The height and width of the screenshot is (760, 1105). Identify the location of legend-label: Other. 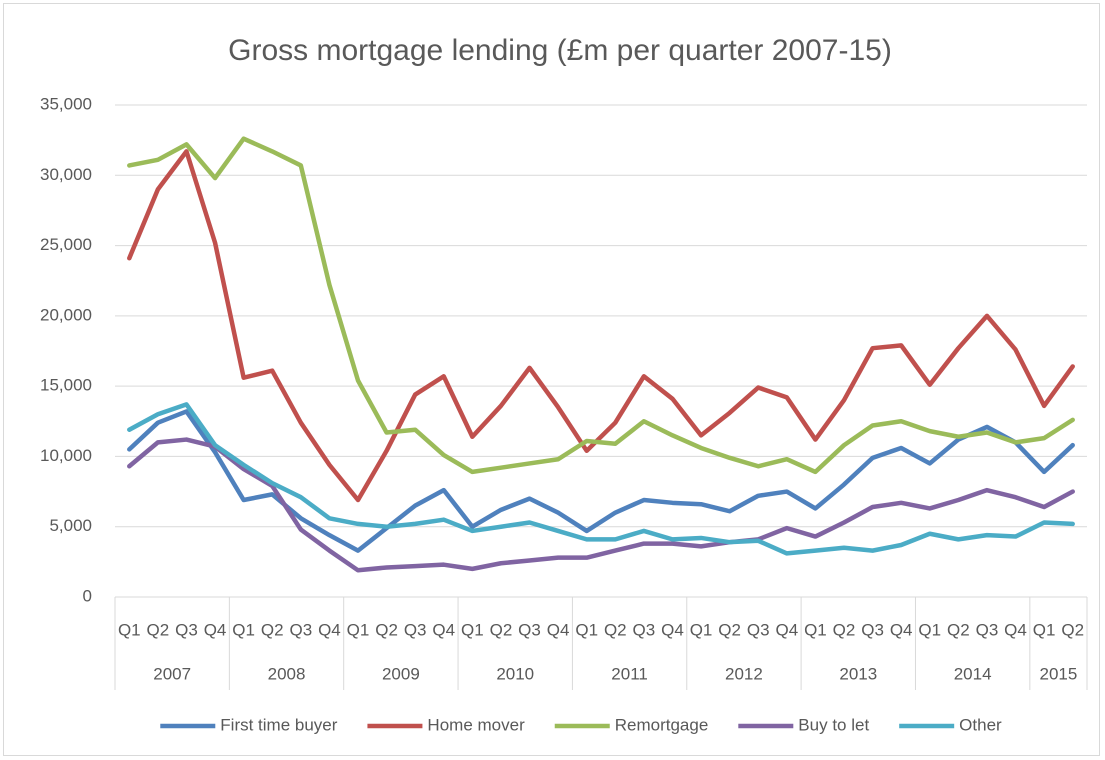
(980, 724).